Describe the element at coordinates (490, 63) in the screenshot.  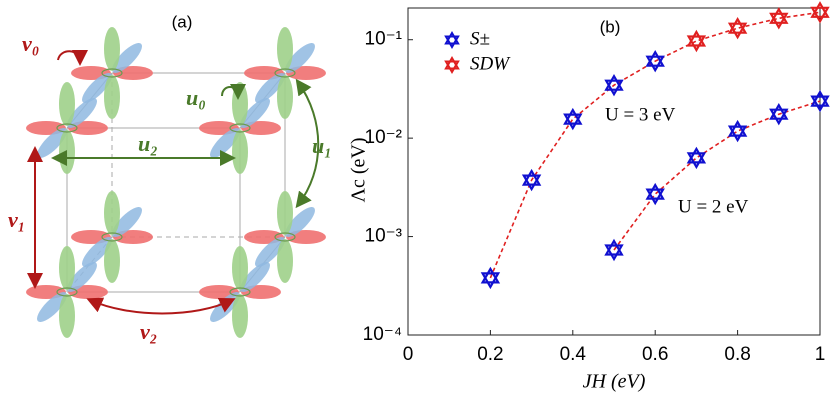
I see `legend-label: SDW` at that location.